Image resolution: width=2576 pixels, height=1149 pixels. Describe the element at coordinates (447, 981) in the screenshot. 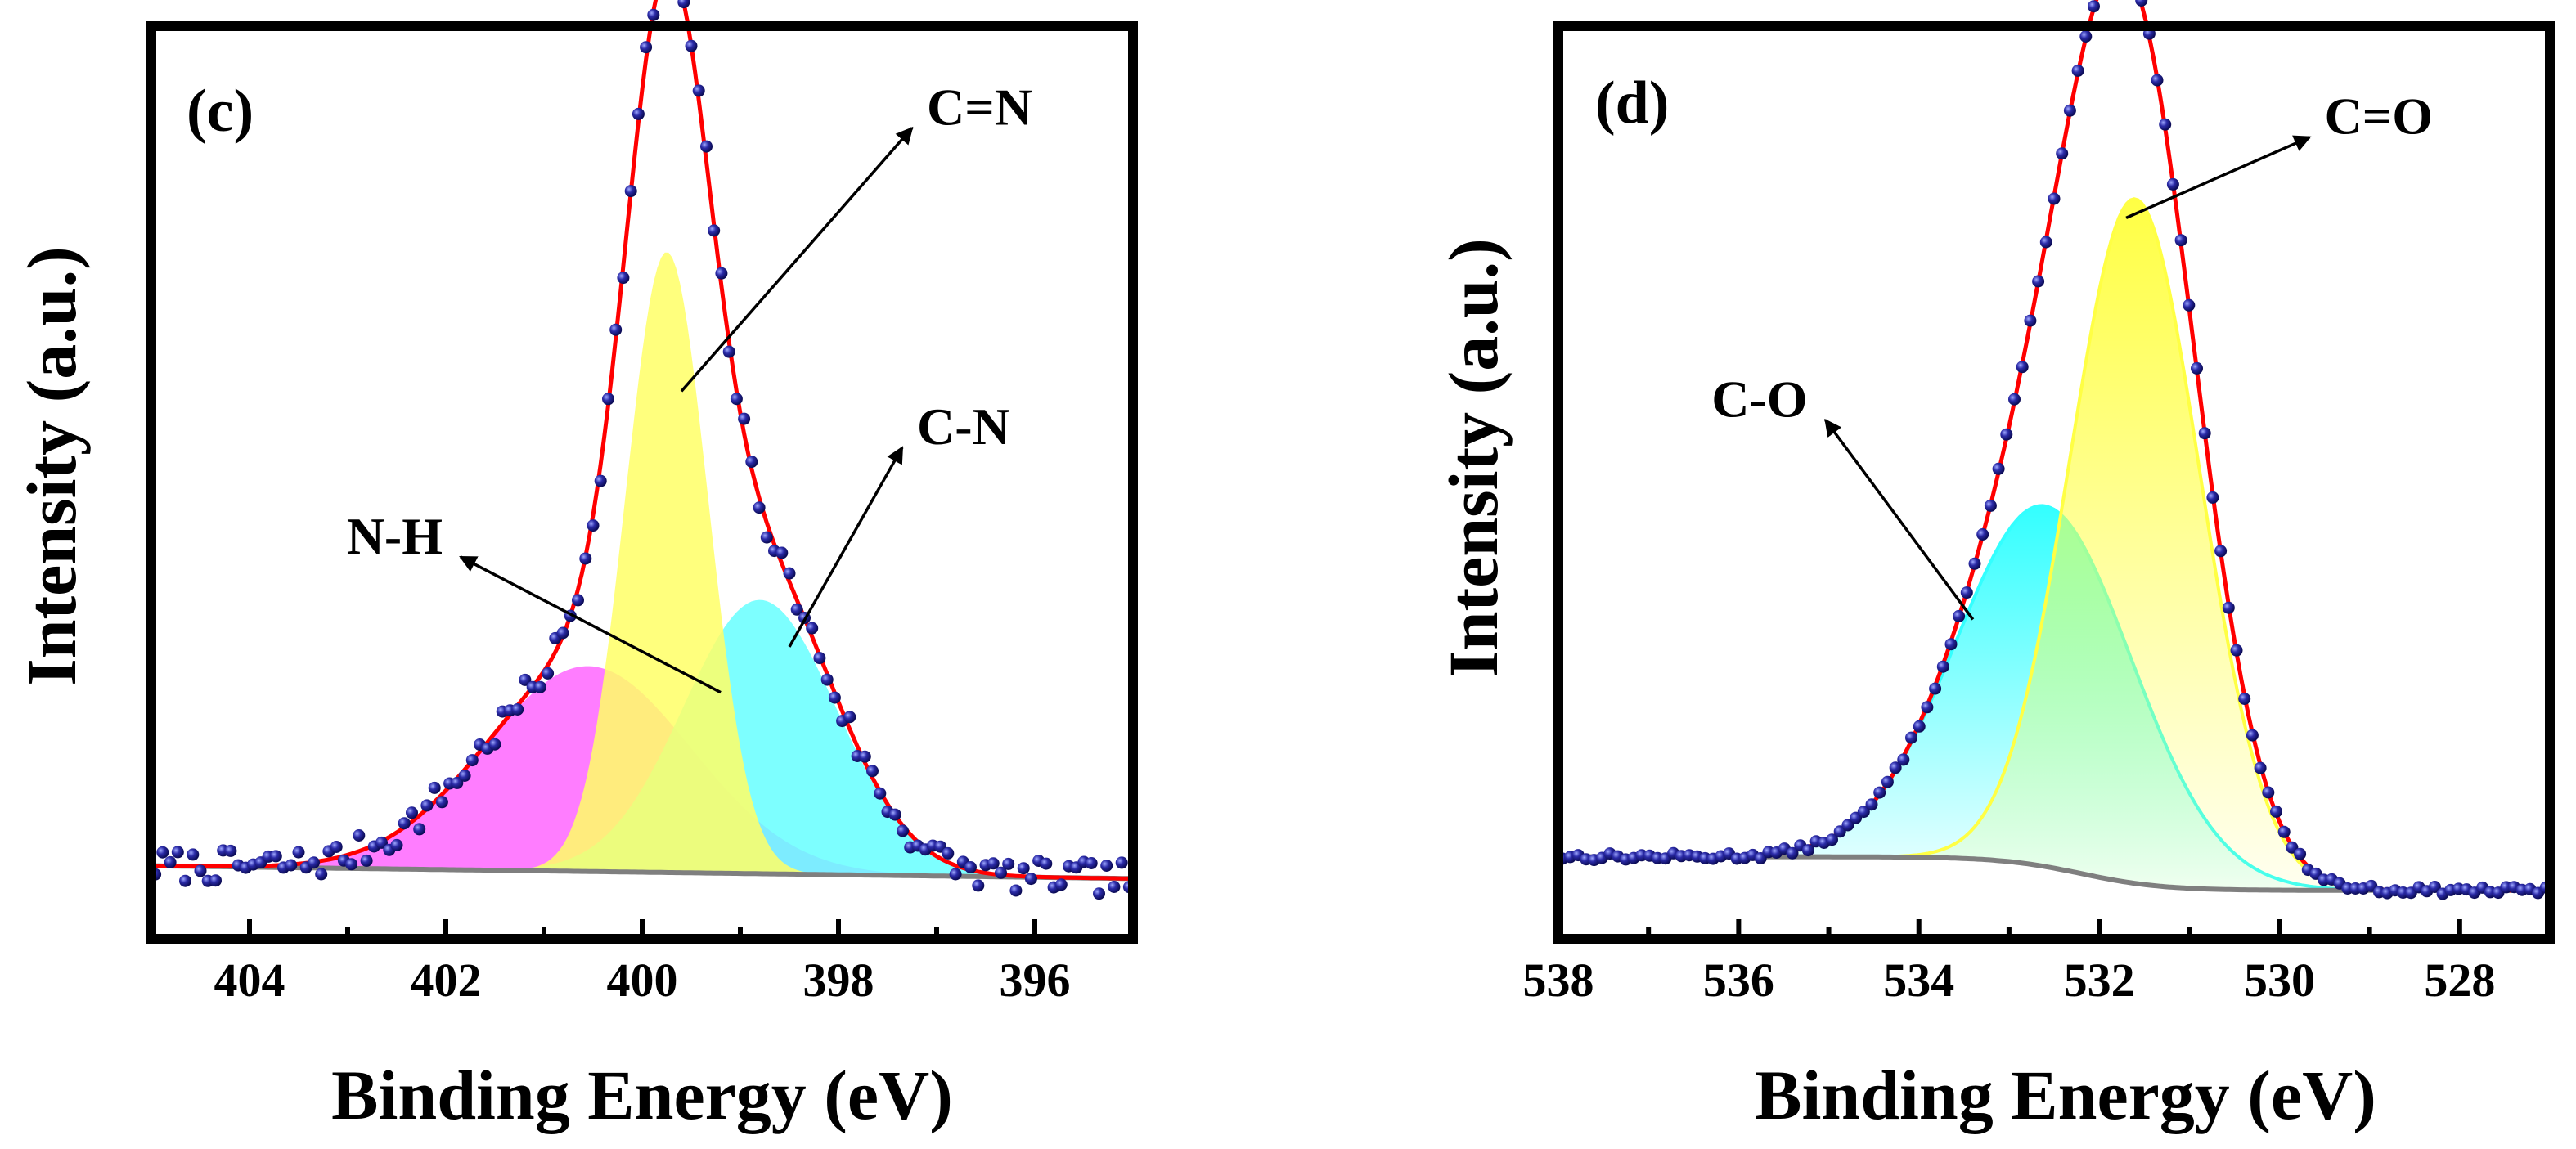

I see `x-tick-label: 402` at that location.